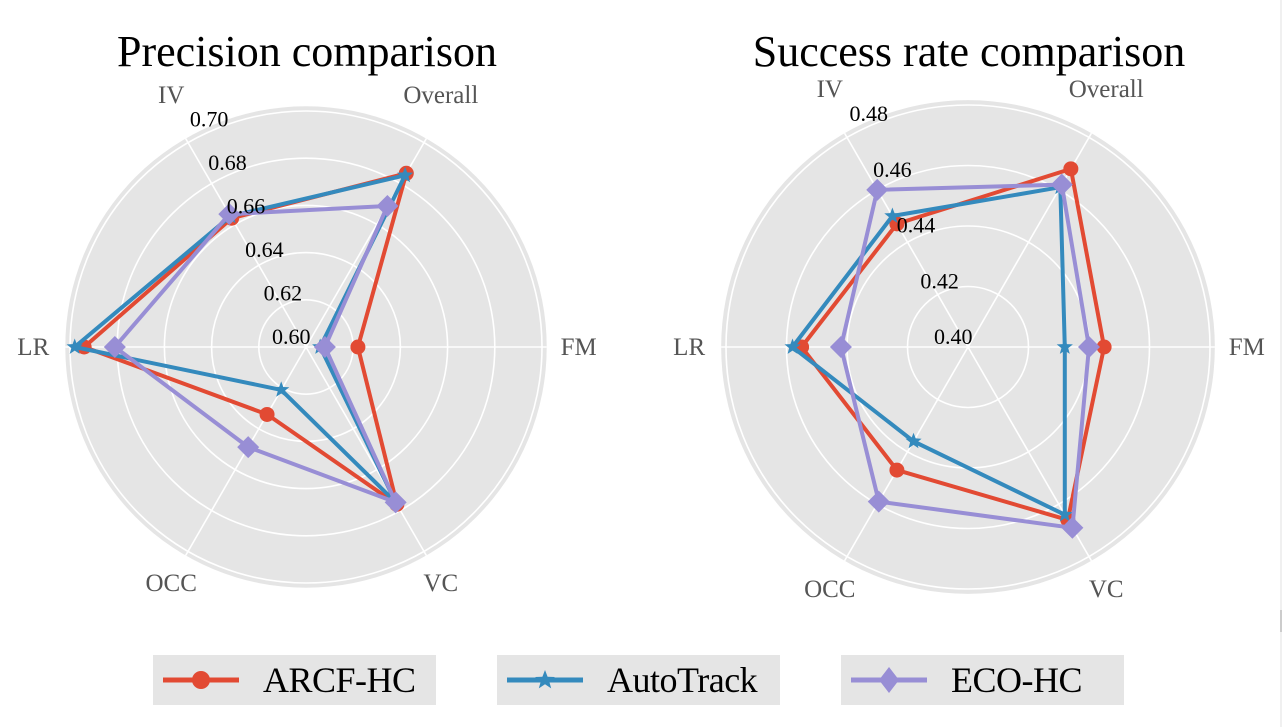 The width and height of the screenshot is (1282, 727). I want to click on legend-label: ECO-HC, so click(1017, 680).